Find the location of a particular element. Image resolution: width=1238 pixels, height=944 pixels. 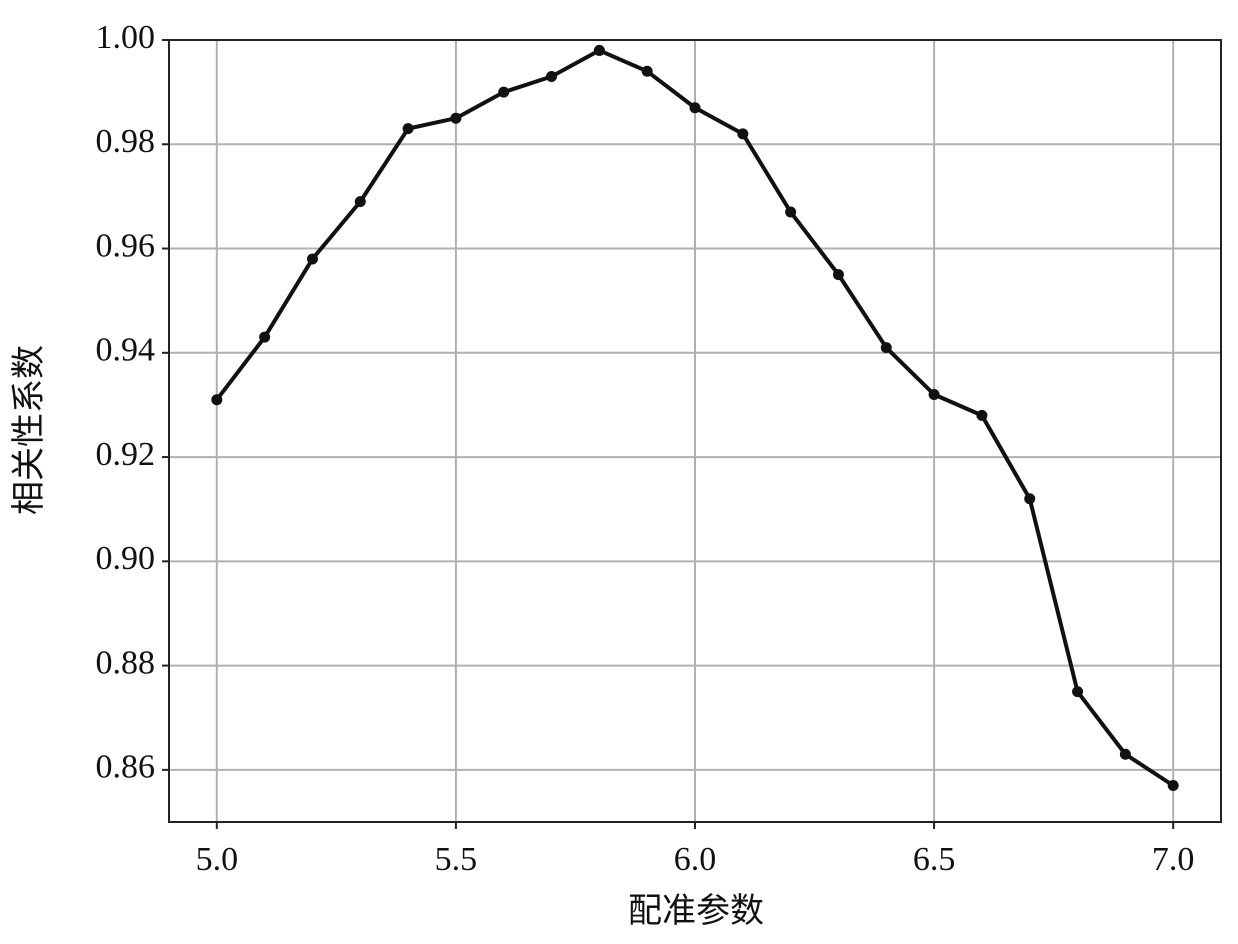

y-tick-label: 0.96 is located at coordinates (126, 245).